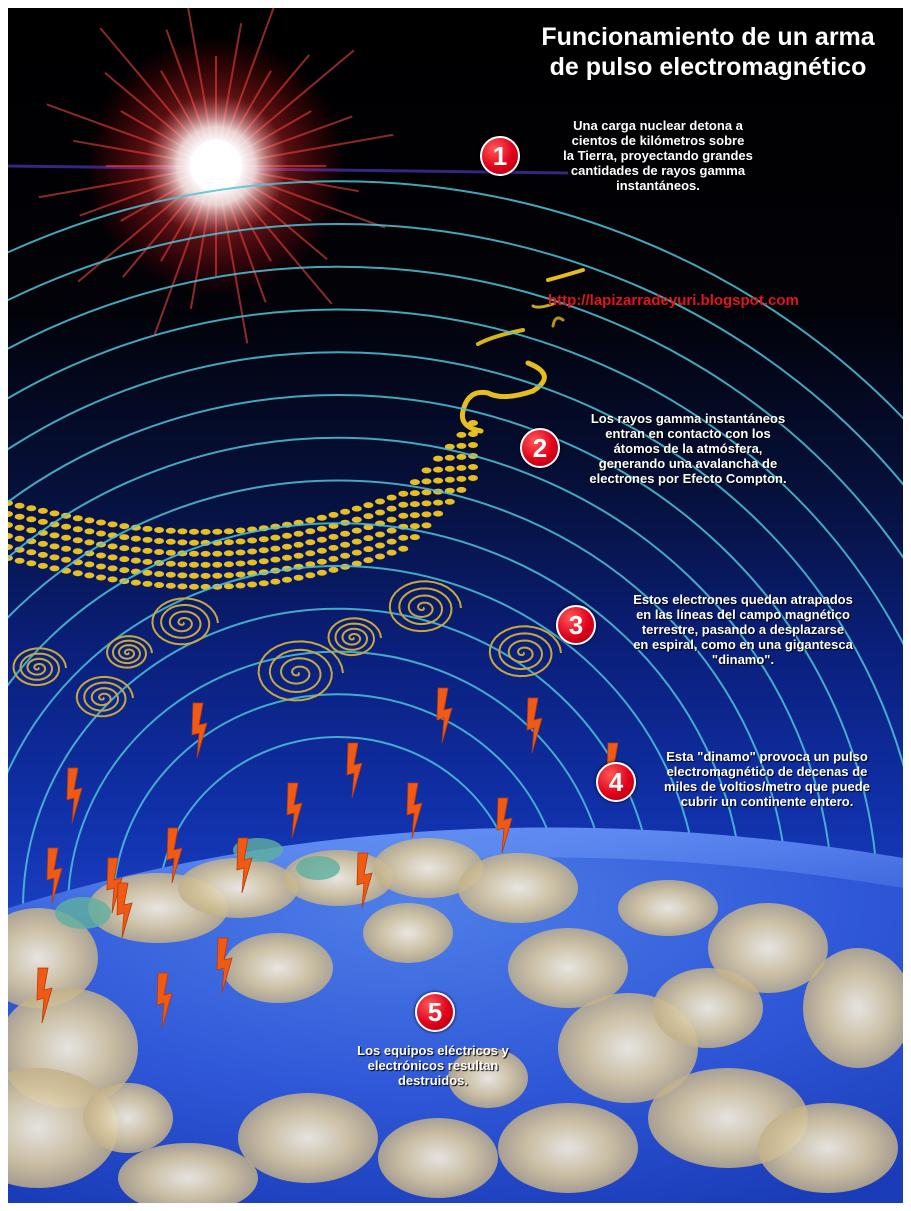  Describe the element at coordinates (522, 351) in the screenshot. I see `gamma-ray-wave` at that location.